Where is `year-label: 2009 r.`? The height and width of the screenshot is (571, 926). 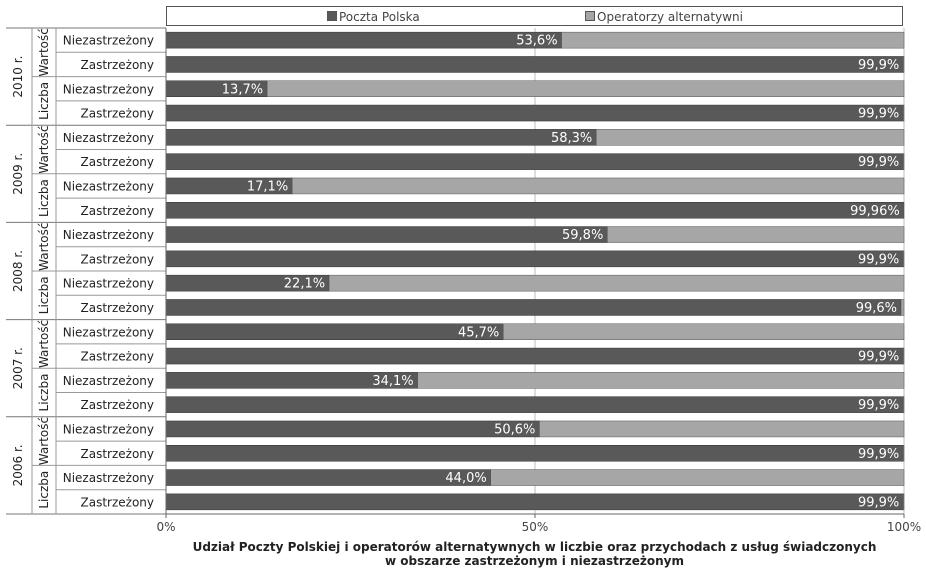
year-label: 2009 r. is located at coordinates (18, 174).